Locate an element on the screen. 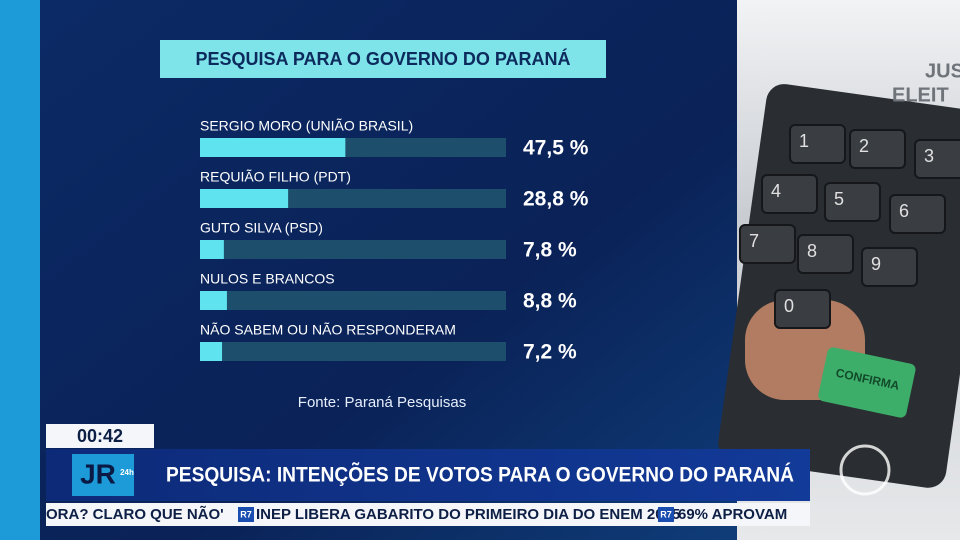  category-label: GUTO SILVA (PSD) is located at coordinates (261, 228).